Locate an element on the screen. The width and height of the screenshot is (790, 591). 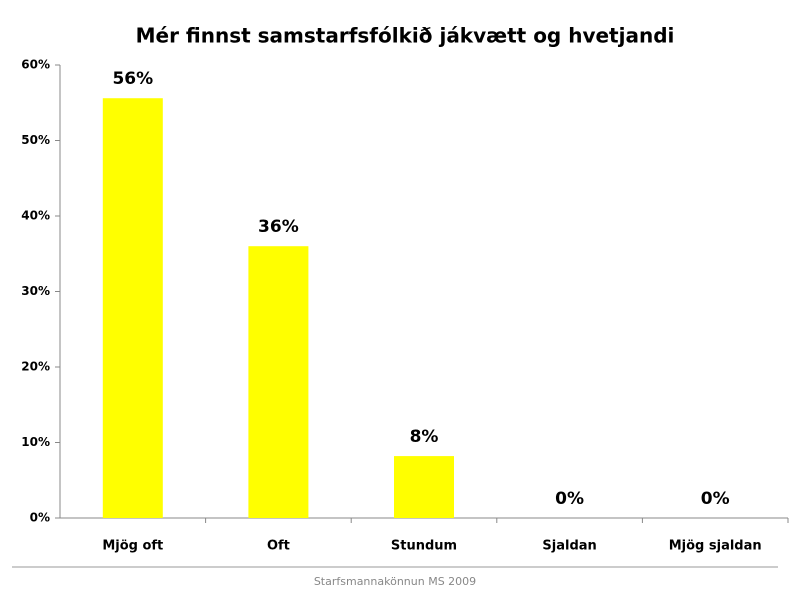
y-tick-label: 40% is located at coordinates (35, 216).